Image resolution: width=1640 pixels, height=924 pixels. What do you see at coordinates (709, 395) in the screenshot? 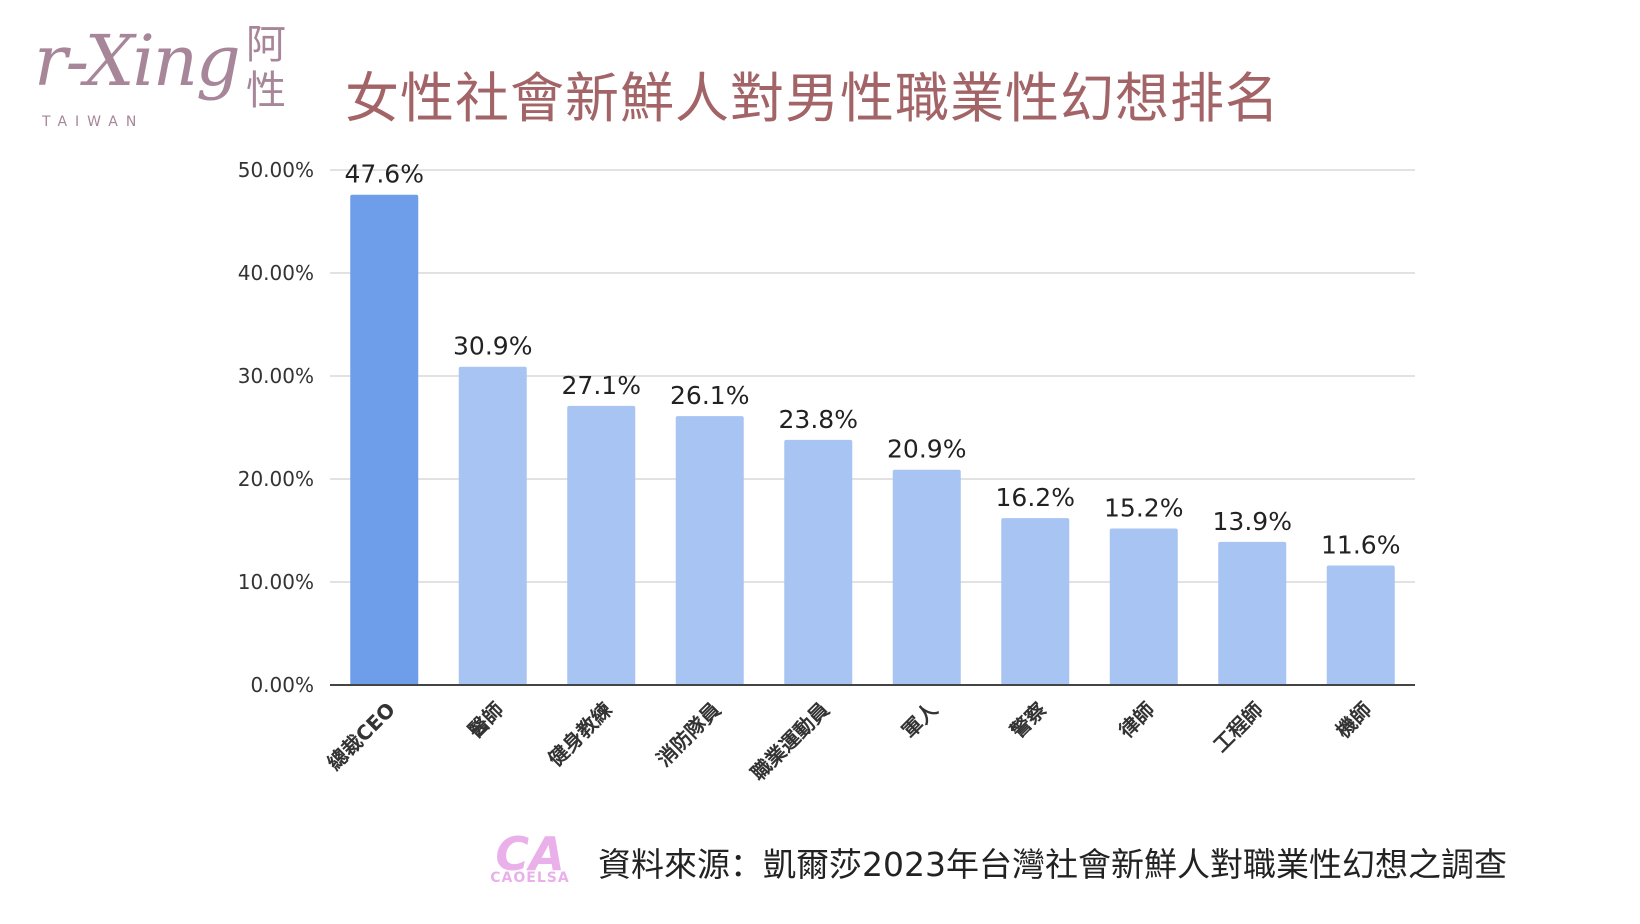
I see `data-label: 26.1%` at bounding box center [709, 395].